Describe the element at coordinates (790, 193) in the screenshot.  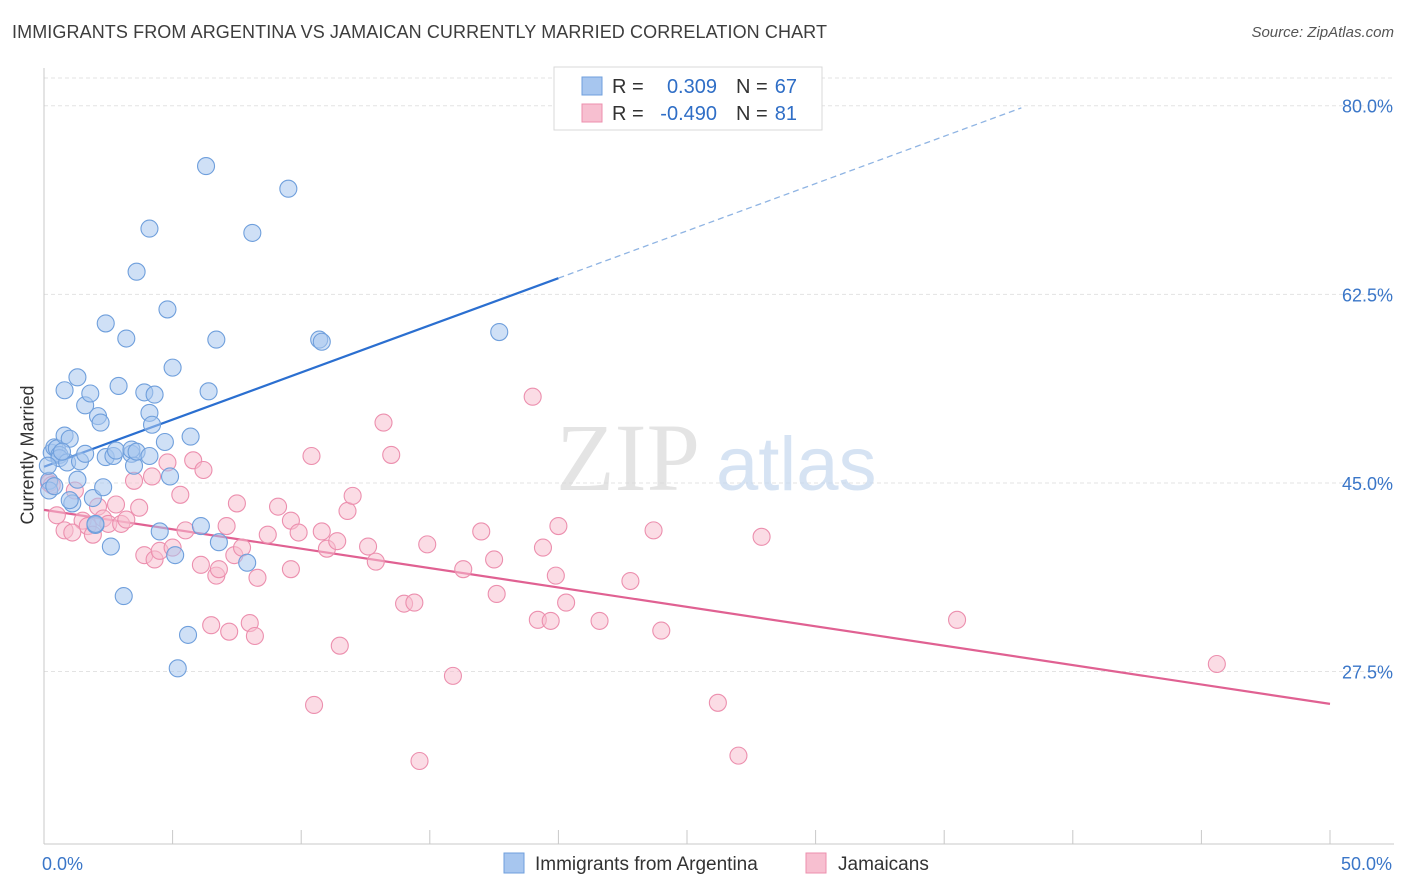
I see `trend-line-argentina-extension` at that location.